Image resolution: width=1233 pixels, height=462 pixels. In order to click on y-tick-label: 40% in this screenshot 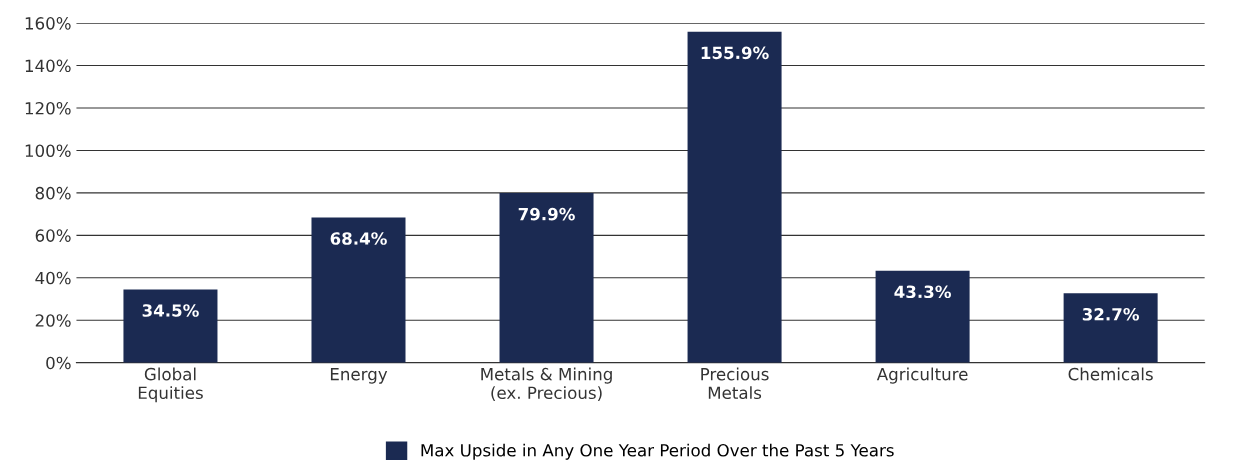, I will do `click(53, 278)`.